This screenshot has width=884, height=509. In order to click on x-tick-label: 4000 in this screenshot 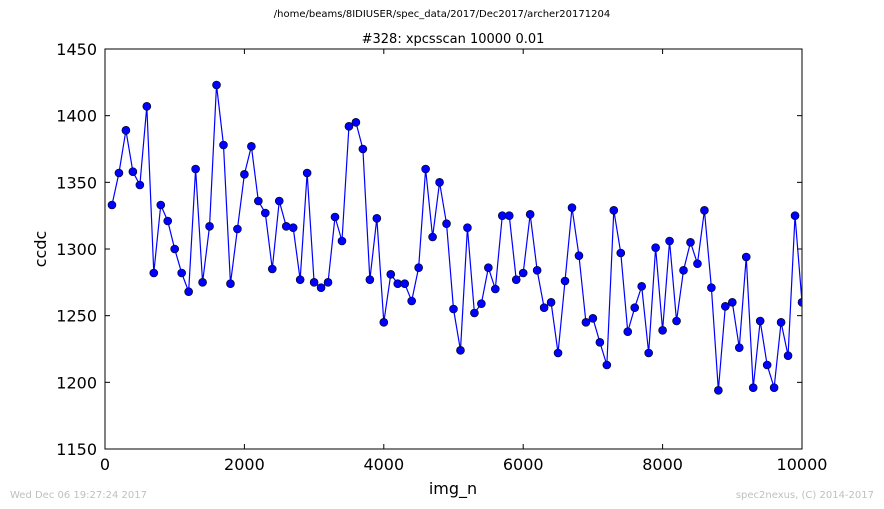, I will do `click(383, 464)`.